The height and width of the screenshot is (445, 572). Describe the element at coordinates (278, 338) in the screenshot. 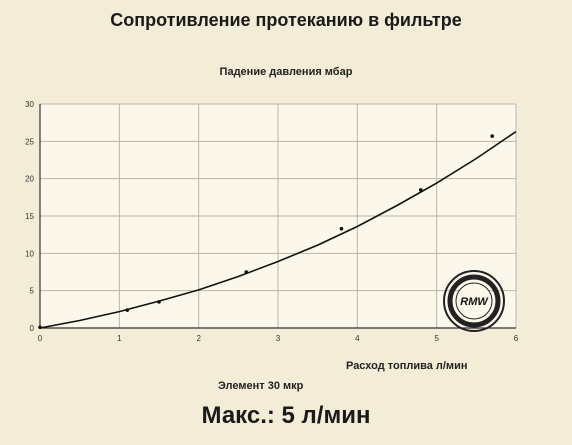

I see `x-tick-label: 3` at that location.